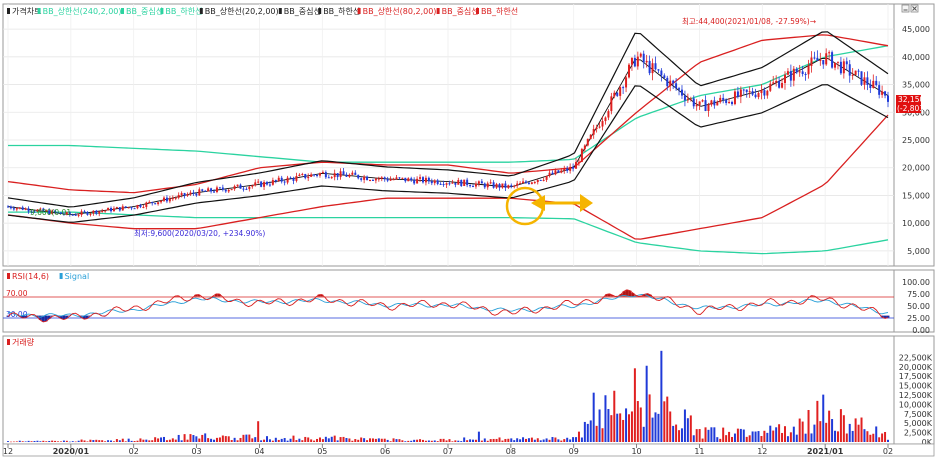 This screenshot has height=461, width=936. I want to click on panel-close-icon, so click(914, 8).